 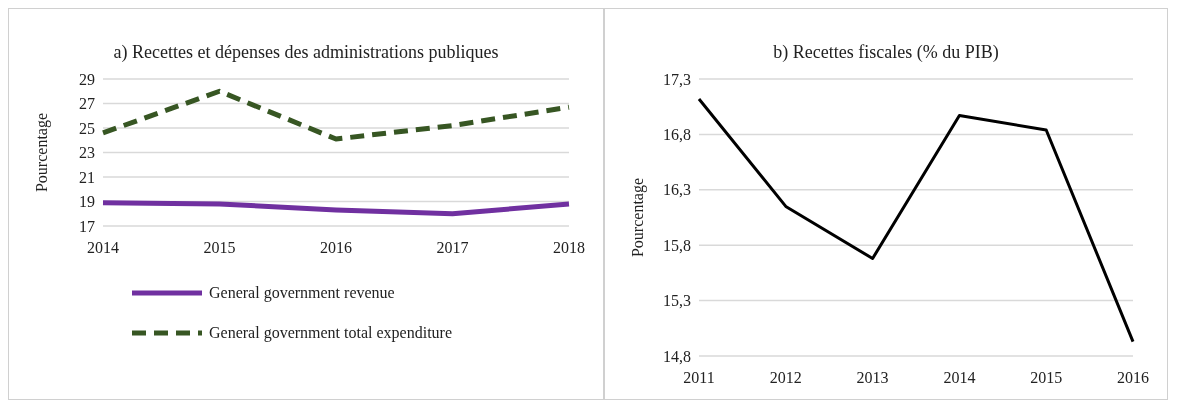 I want to click on x-tick-label: 2017, so click(x=452, y=248).